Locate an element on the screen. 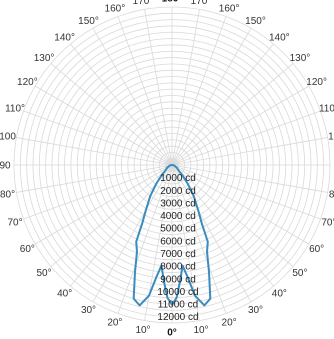 The height and width of the screenshot is (339, 334). intensity-curve is located at coordinates (172, 235).